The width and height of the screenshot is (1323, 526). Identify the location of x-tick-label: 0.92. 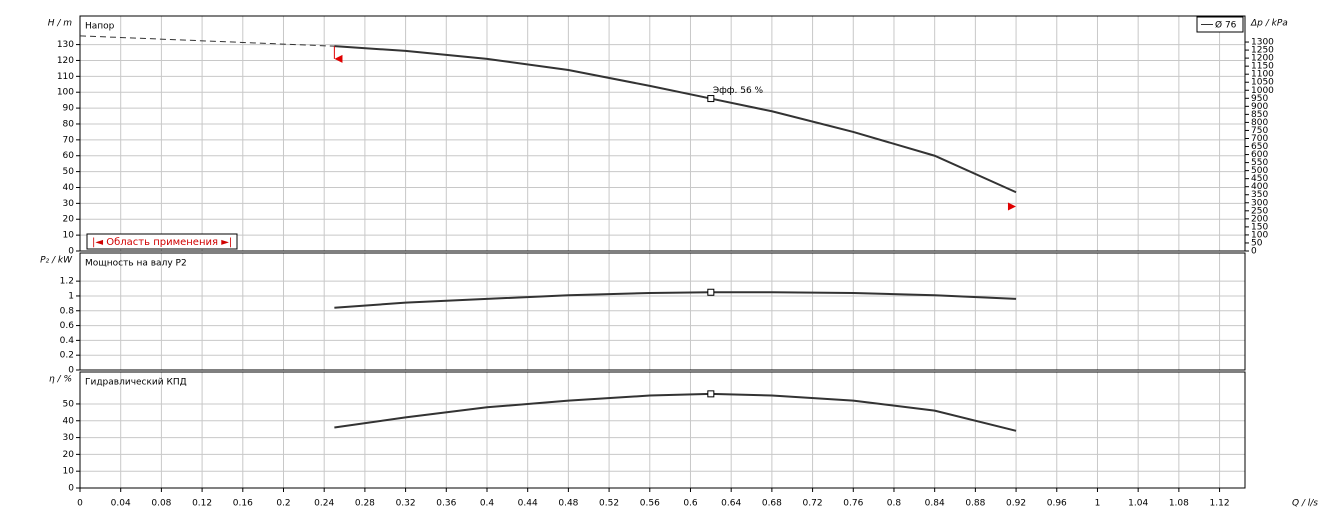
(1016, 504).